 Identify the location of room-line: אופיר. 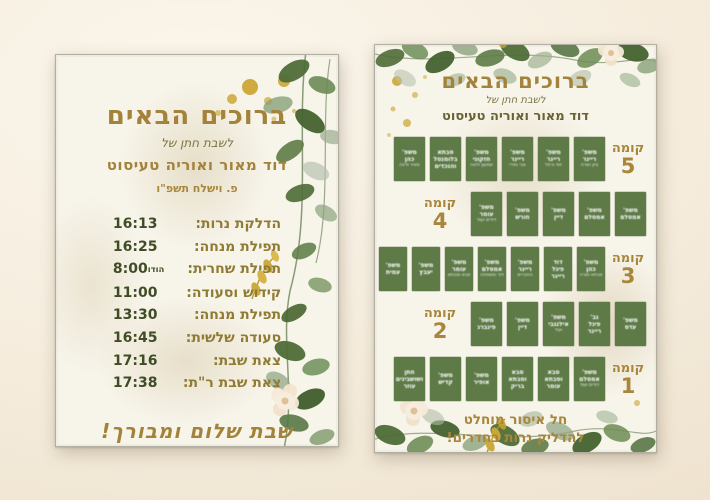
(481, 382).